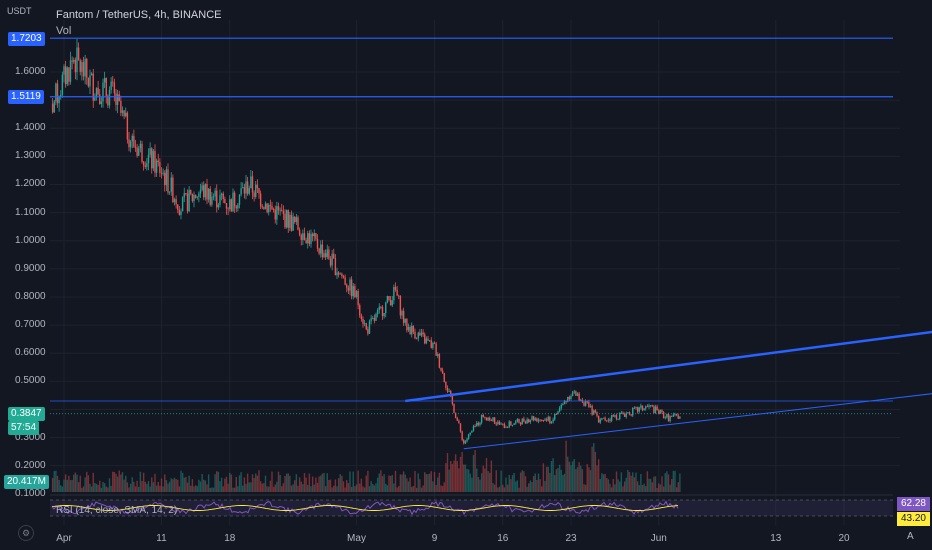  Describe the element at coordinates (26, 533) in the screenshot. I see `settings-gear-icon: ⚙` at that location.